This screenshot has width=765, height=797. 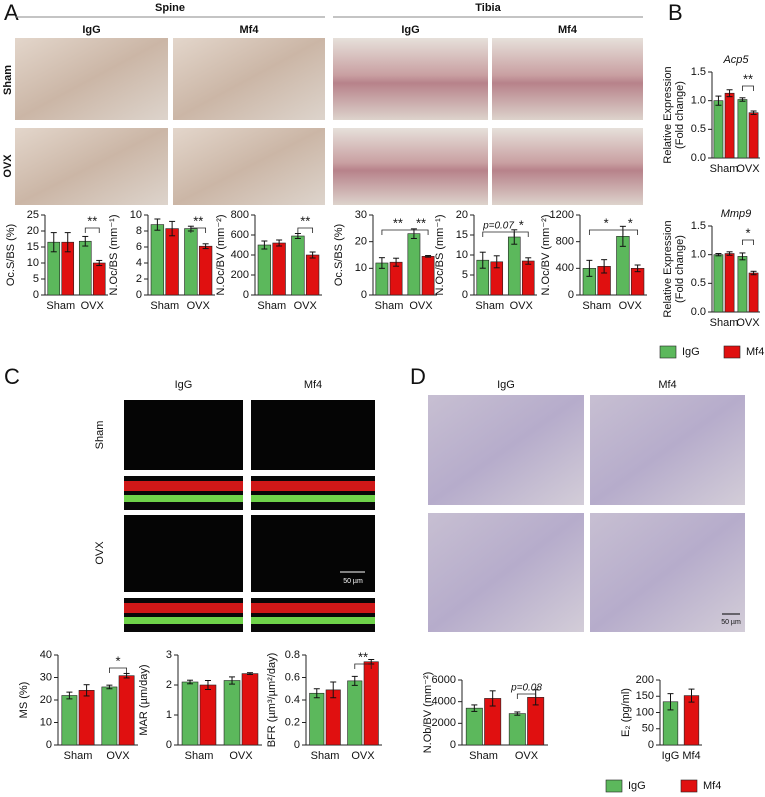 I want to click on y-tick-label: 6000, so click(x=444, y=680).